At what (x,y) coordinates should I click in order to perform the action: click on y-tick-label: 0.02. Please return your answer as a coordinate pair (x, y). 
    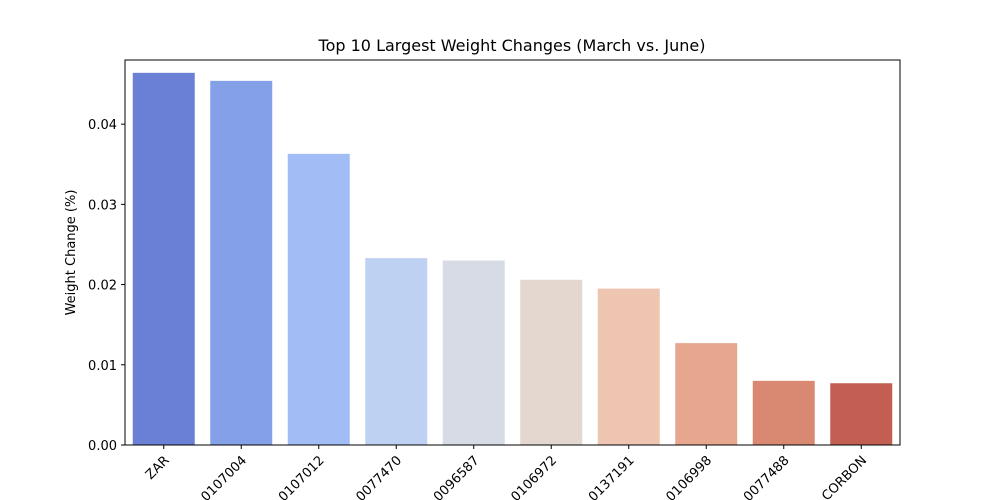
    Looking at the image, I should click on (102, 286).